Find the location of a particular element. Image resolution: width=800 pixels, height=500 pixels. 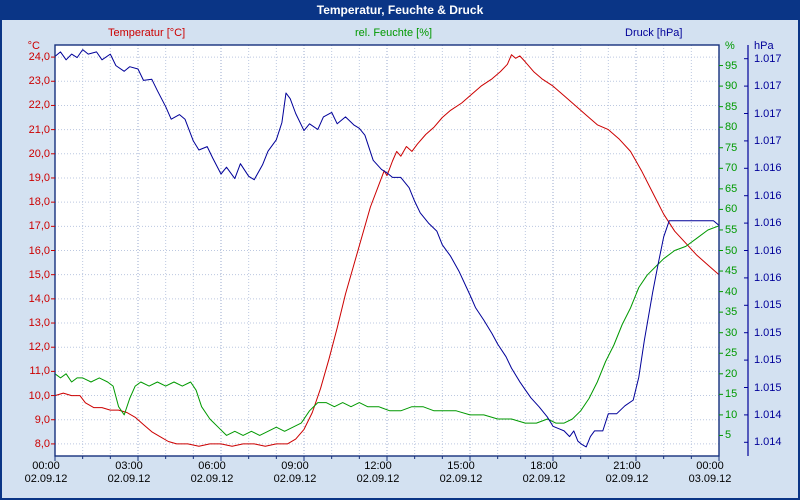

x-time-label: 18:00 is located at coordinates (544, 466).